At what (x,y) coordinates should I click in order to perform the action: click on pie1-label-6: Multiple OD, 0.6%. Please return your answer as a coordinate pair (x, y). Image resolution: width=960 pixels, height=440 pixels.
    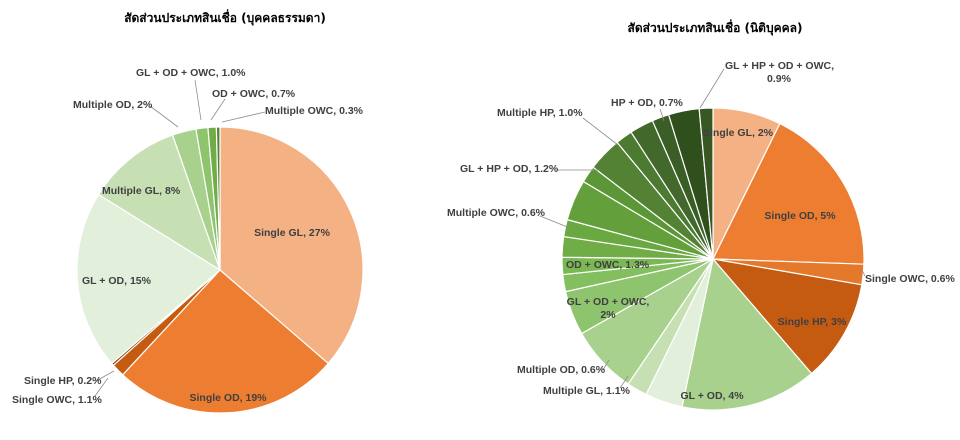
    Looking at the image, I should click on (561, 370).